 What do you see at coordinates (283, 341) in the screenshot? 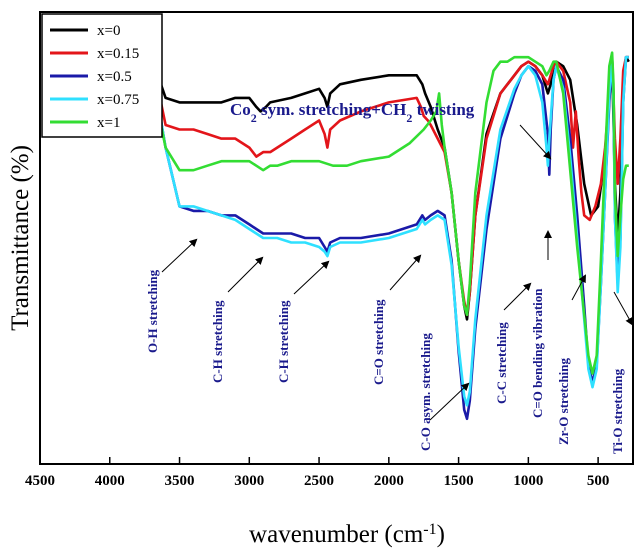
I see `annotation-ch-2: C-H stretching` at bounding box center [283, 341].